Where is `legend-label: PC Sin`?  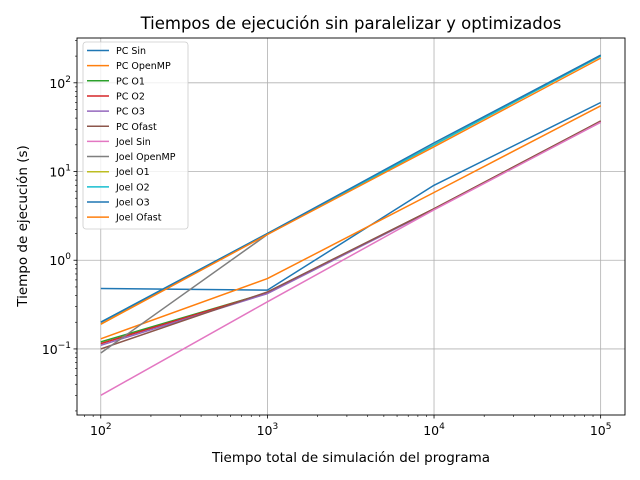 legend-label: PC Sin is located at coordinates (131, 51).